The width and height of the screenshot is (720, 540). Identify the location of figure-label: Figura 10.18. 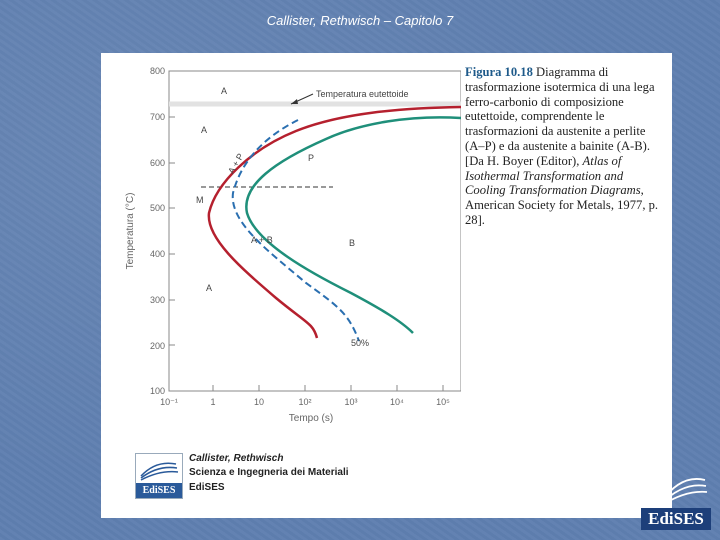
(499, 72).